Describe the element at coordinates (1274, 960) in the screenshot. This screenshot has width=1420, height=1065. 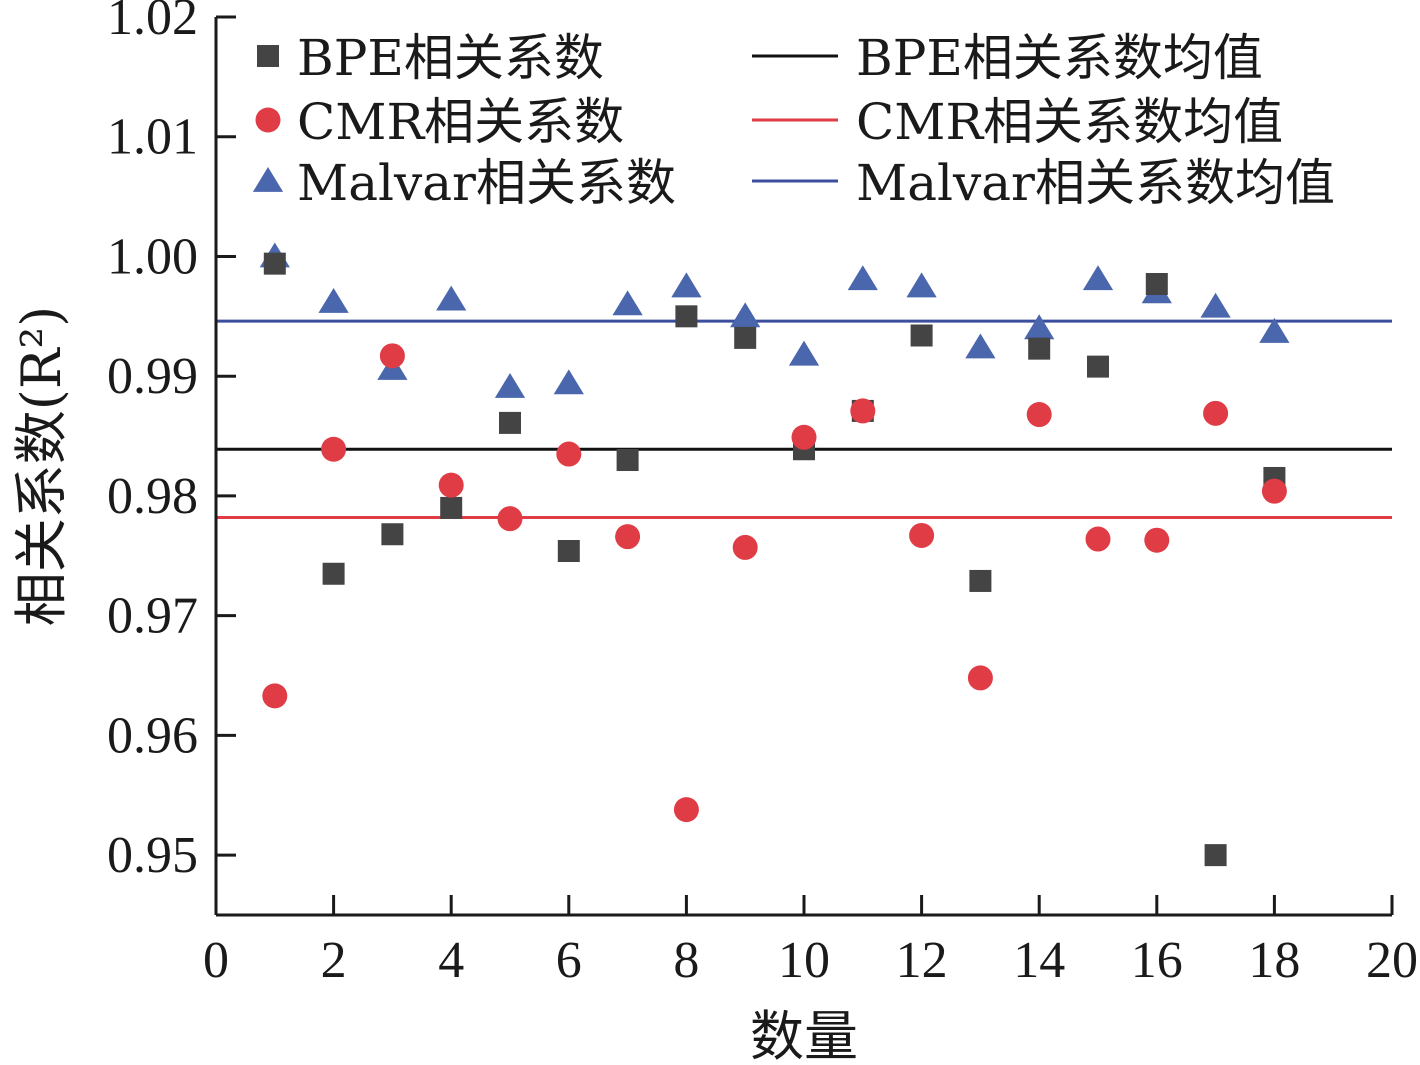
I see `x-tick-label: 18` at that location.